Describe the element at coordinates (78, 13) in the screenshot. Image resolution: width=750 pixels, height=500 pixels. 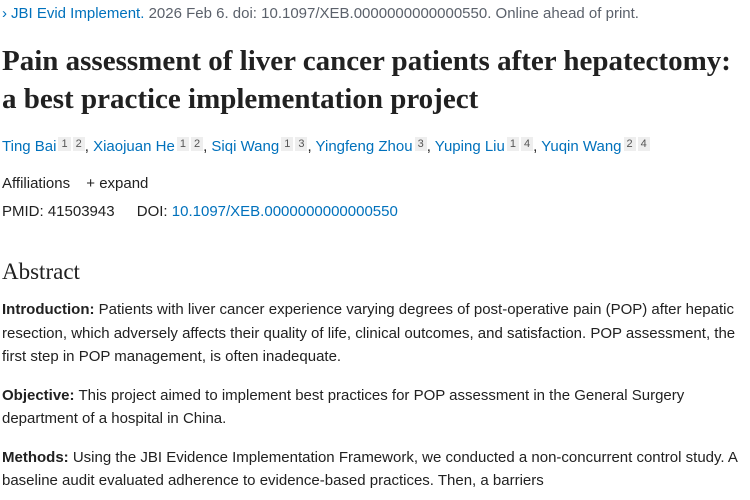
I see `journal-link: JBI Evid Implement.` at that location.